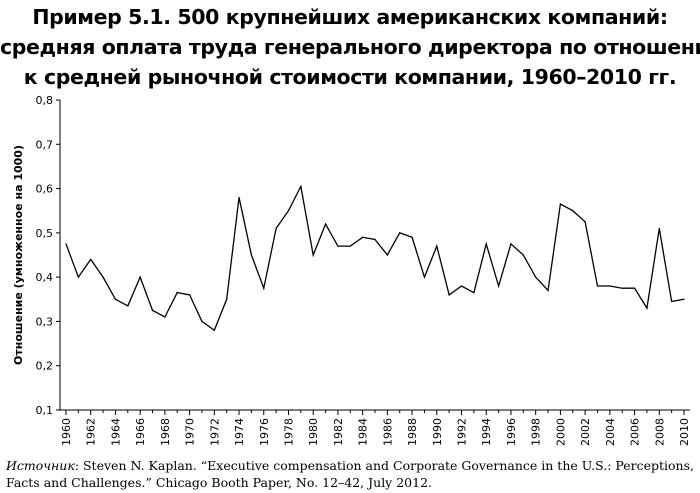 The image size is (700, 493). I want to click on y-tick-label: 0,3, so click(45, 321).